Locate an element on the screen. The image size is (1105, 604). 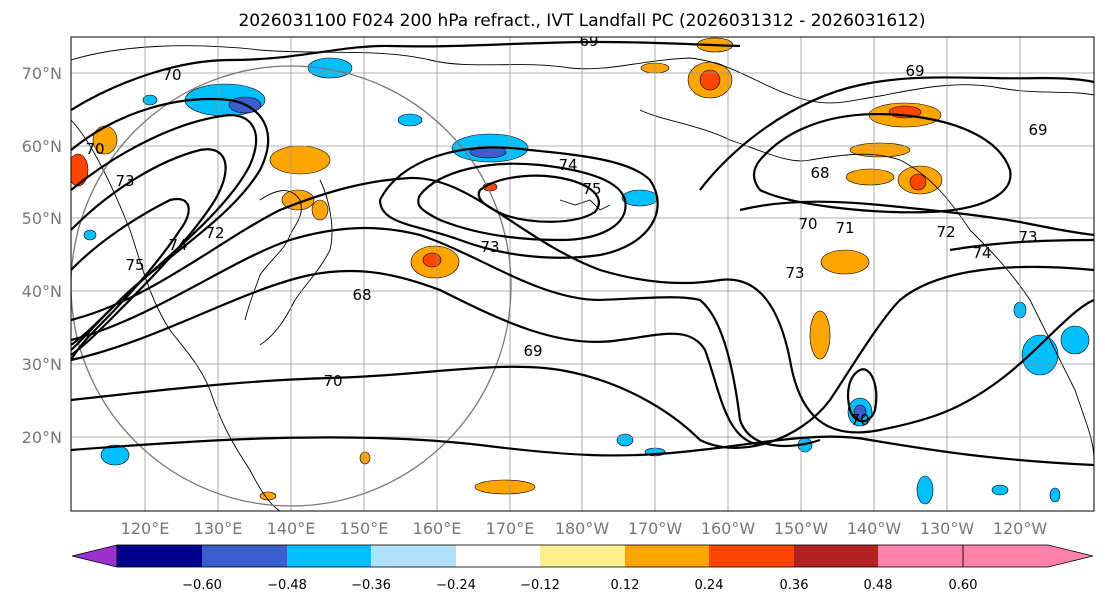
lon-label: 160°E is located at coordinates (437, 528).